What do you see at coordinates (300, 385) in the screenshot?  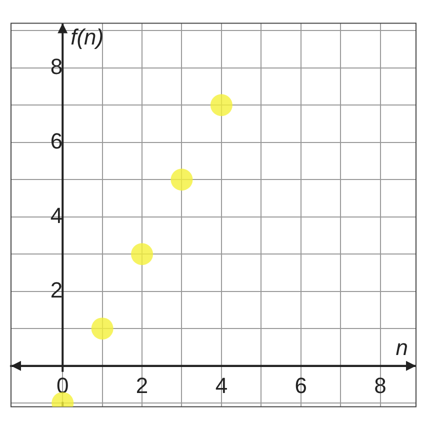 I see `x-tick-label: 6` at bounding box center [300, 385].